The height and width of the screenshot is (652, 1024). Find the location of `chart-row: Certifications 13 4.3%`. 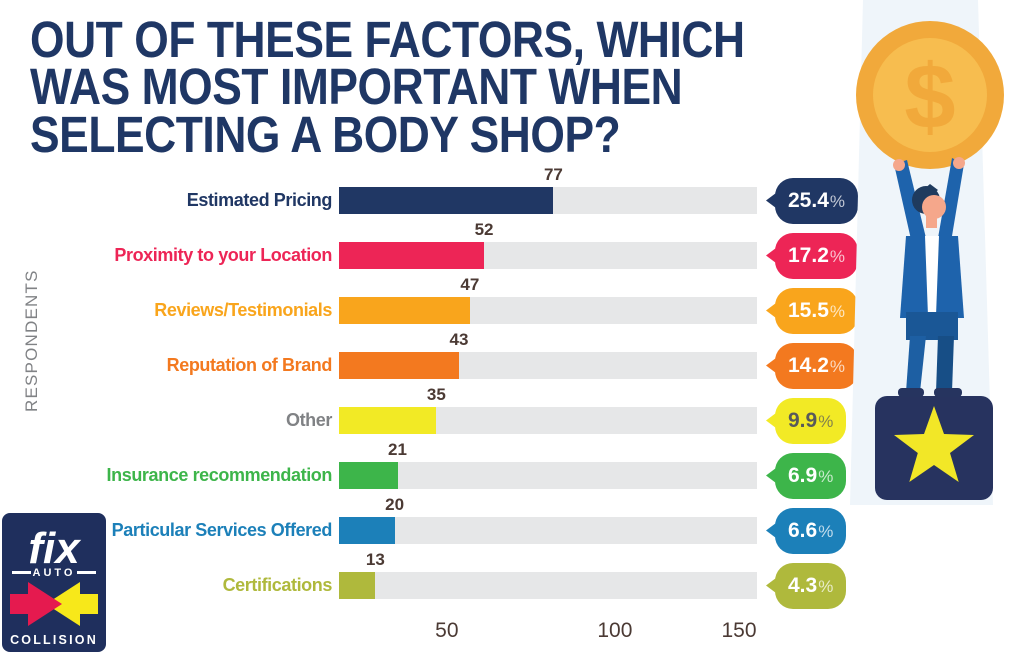

chart-row: Certifications 13 4.3% is located at coordinates (479, 581).